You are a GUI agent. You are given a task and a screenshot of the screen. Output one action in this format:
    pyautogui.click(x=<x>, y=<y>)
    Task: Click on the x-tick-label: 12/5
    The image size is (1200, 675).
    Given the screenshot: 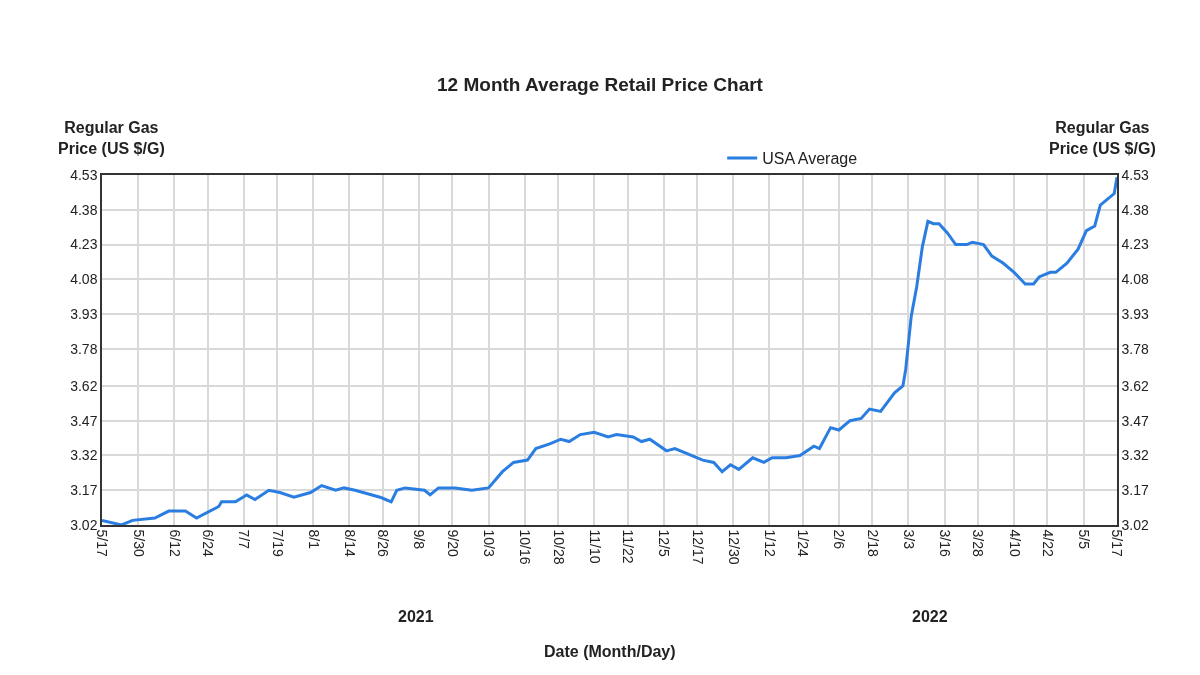 What is the action you would take?
    pyautogui.click(x=664, y=543)
    